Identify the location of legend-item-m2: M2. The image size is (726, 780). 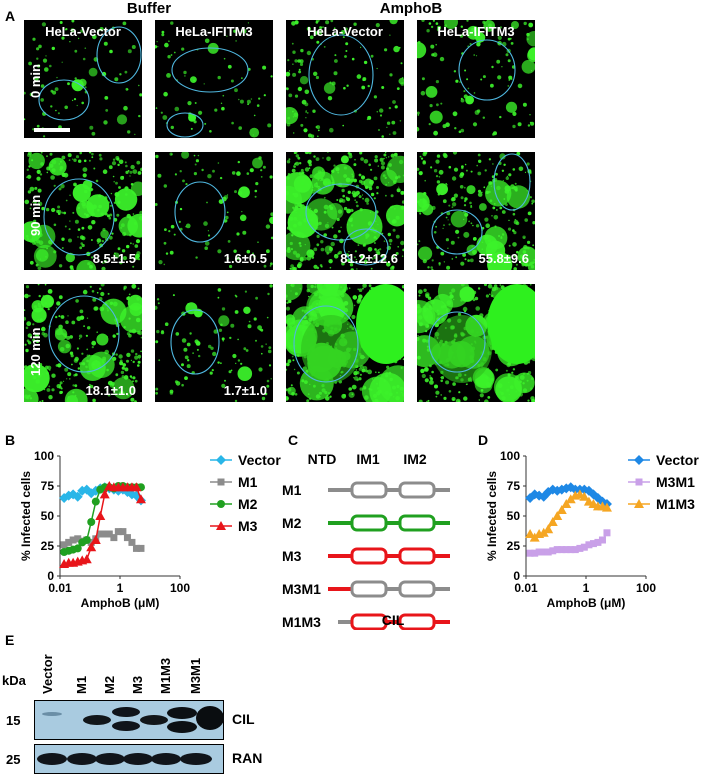
(234, 504).